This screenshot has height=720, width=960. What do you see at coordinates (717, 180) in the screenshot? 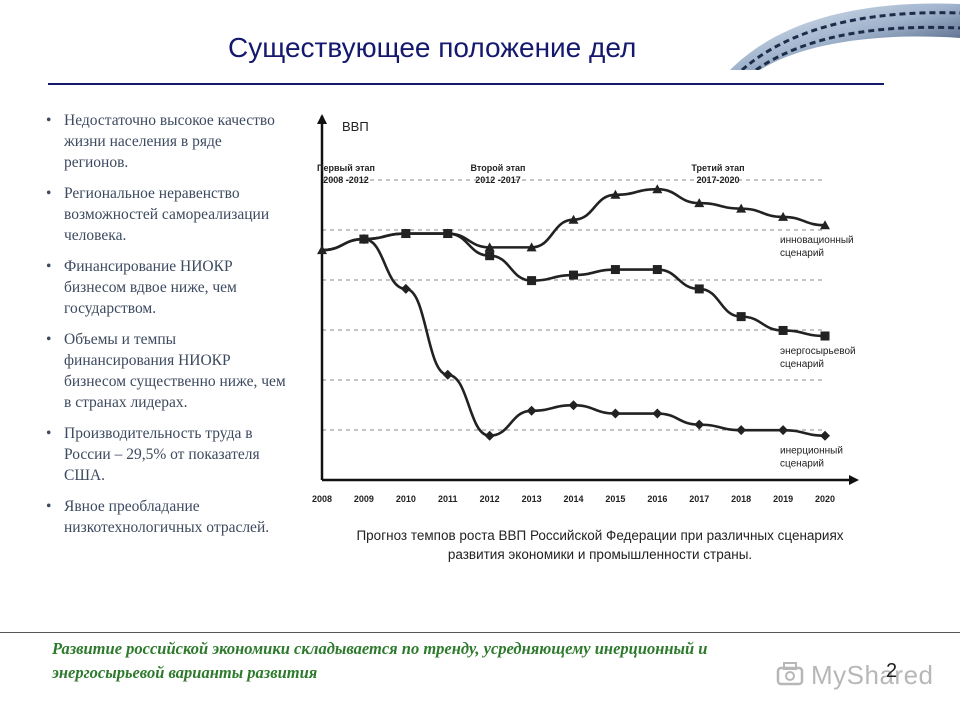
I see `stage-period-label: 2017-2020` at bounding box center [717, 180].